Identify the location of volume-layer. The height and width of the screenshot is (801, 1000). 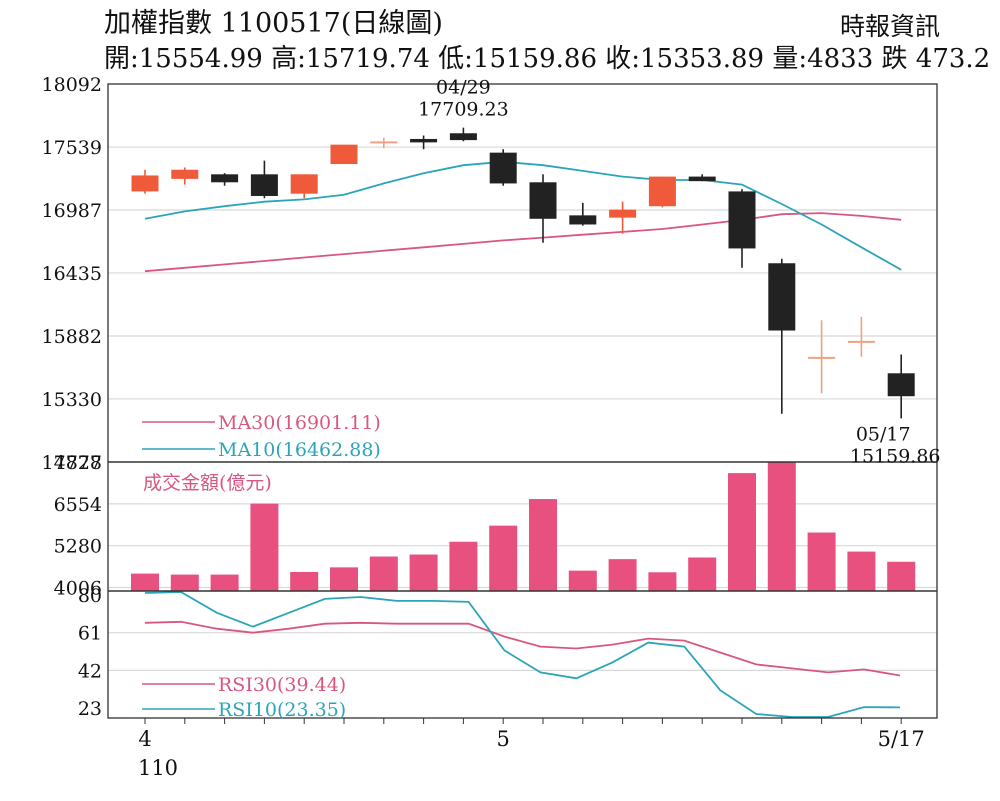
(523, 526).